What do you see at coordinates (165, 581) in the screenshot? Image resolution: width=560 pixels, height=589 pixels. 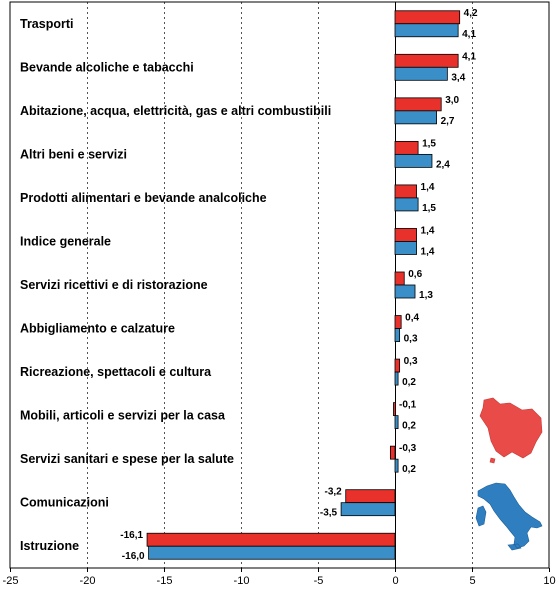 I see `x-tick-label: -15` at bounding box center [165, 581].